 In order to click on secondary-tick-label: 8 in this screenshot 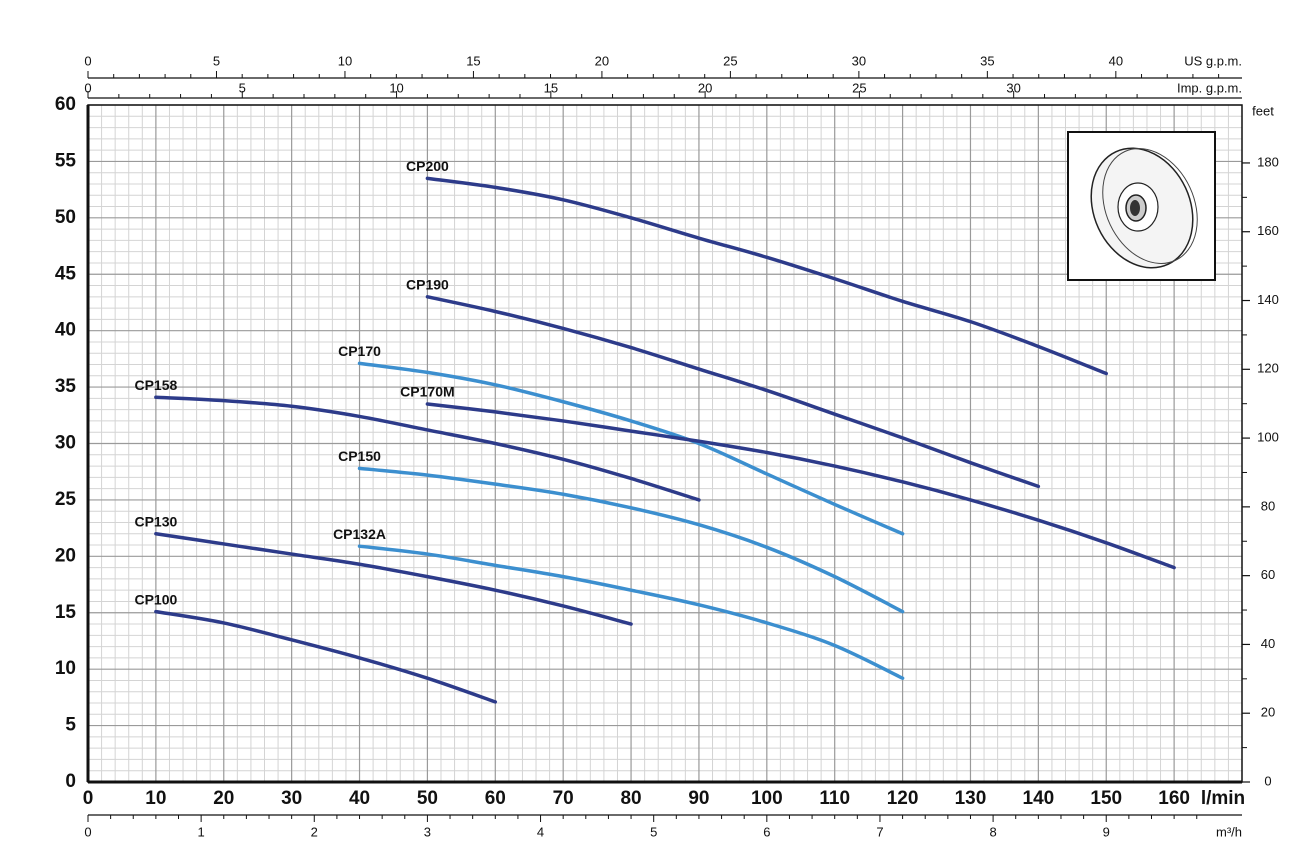, I will do `click(992, 831)`.